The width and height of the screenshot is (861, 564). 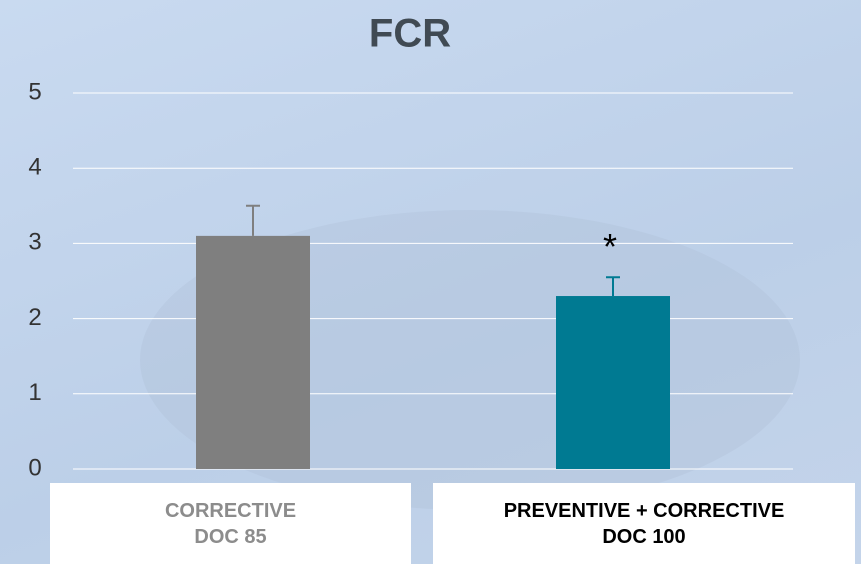 What do you see at coordinates (34, 91) in the screenshot?
I see `y-tick-label: 5` at bounding box center [34, 91].